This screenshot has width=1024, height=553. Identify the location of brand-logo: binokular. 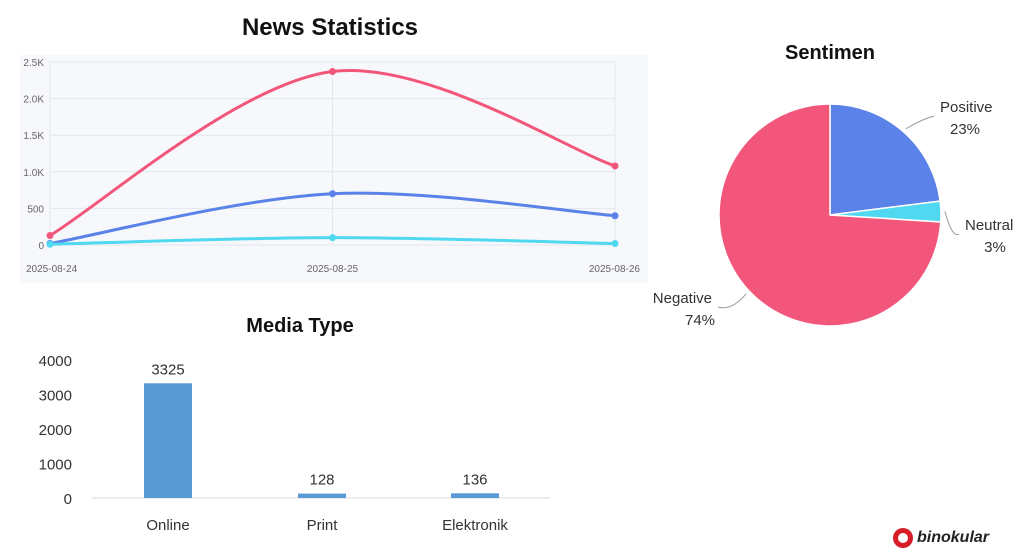
(957, 538).